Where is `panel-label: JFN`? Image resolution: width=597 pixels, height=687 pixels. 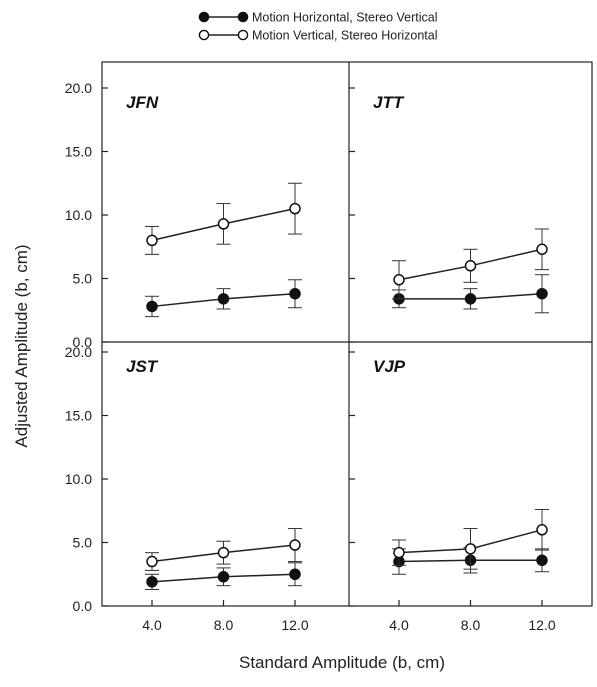 panel-label: JFN is located at coordinates (142, 102).